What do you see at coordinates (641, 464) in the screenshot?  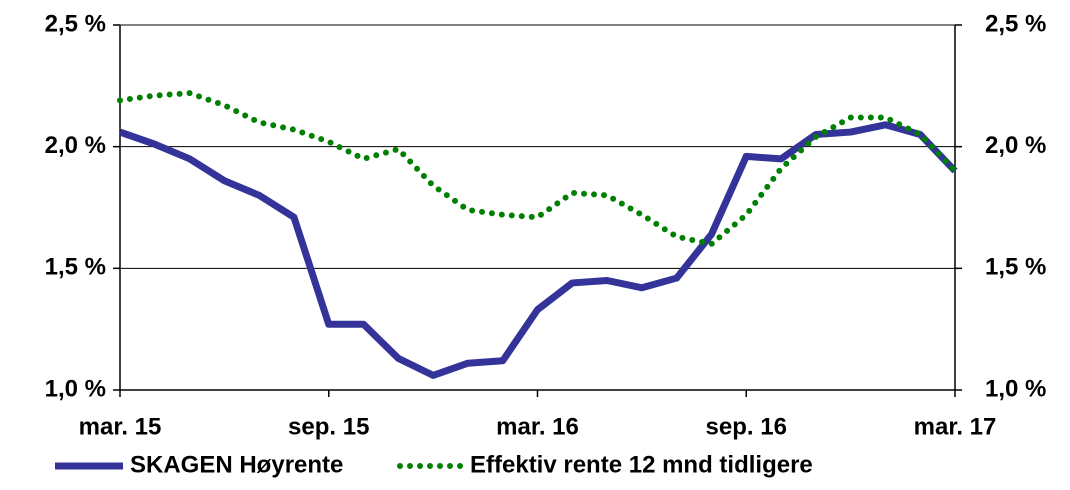 I see `legend-label: Effektiv rente 12 mnd tidligere` at bounding box center [641, 464].